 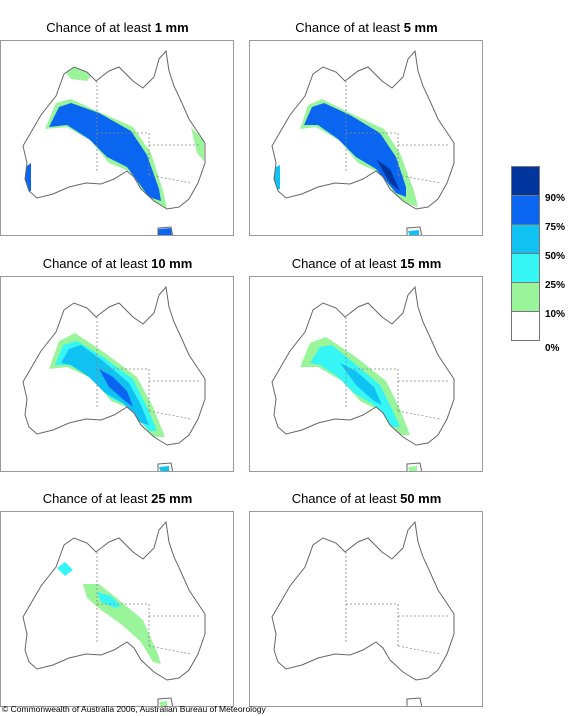 I want to click on coast-sw-blue, so click(x=27, y=177).